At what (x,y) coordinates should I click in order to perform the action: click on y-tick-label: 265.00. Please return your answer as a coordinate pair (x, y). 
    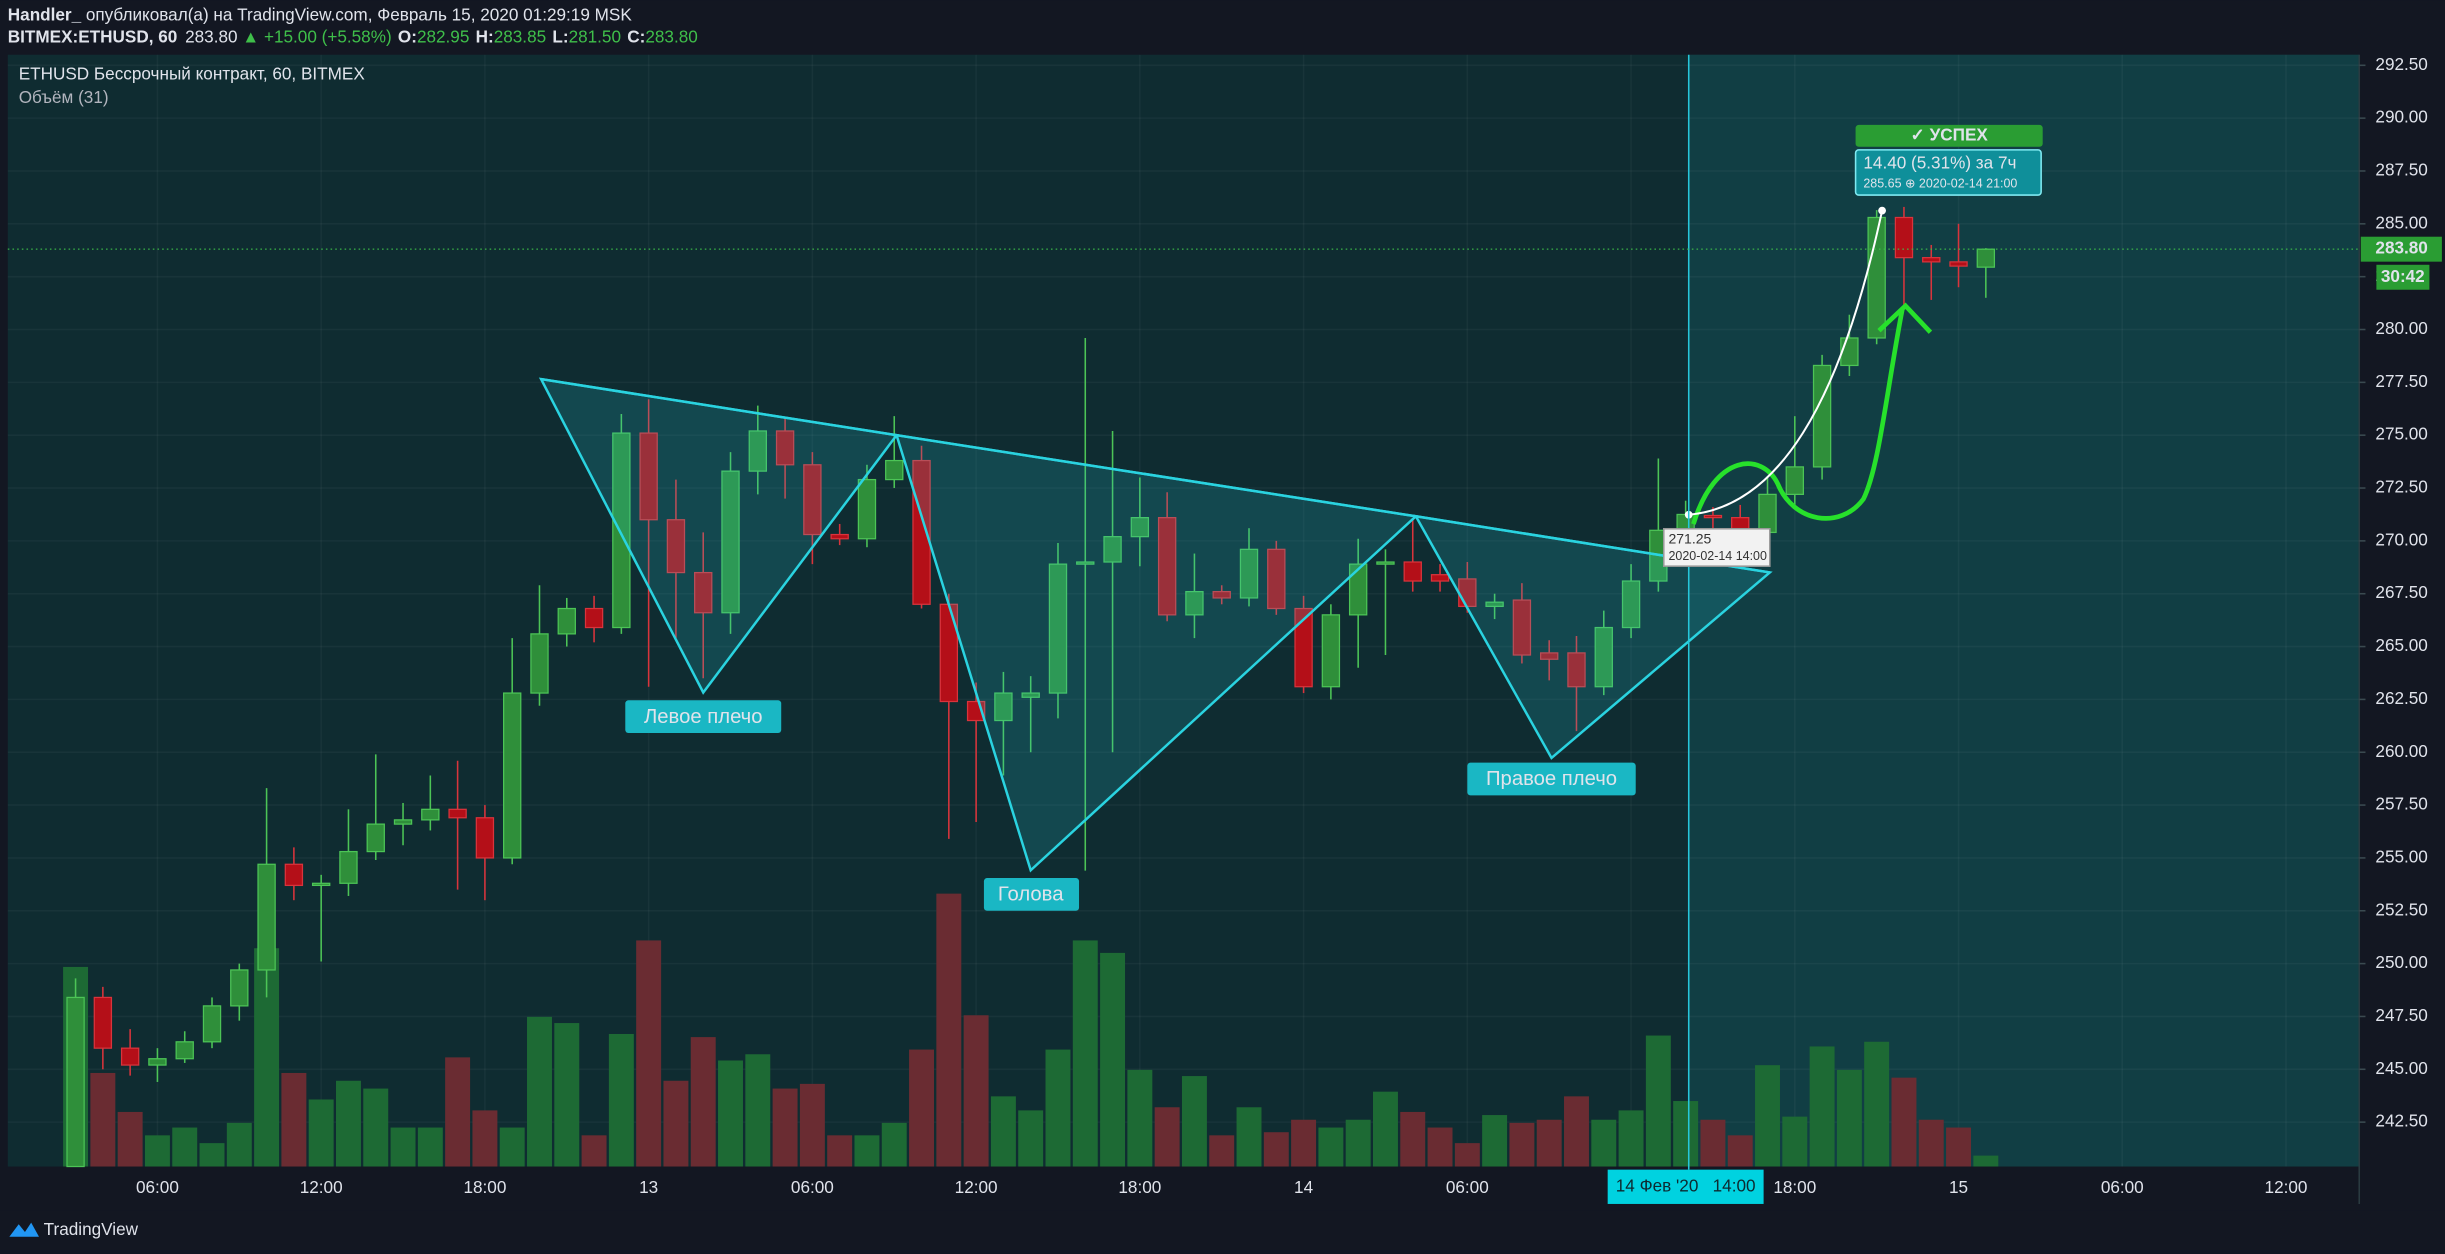
    Looking at the image, I should click on (2401, 645).